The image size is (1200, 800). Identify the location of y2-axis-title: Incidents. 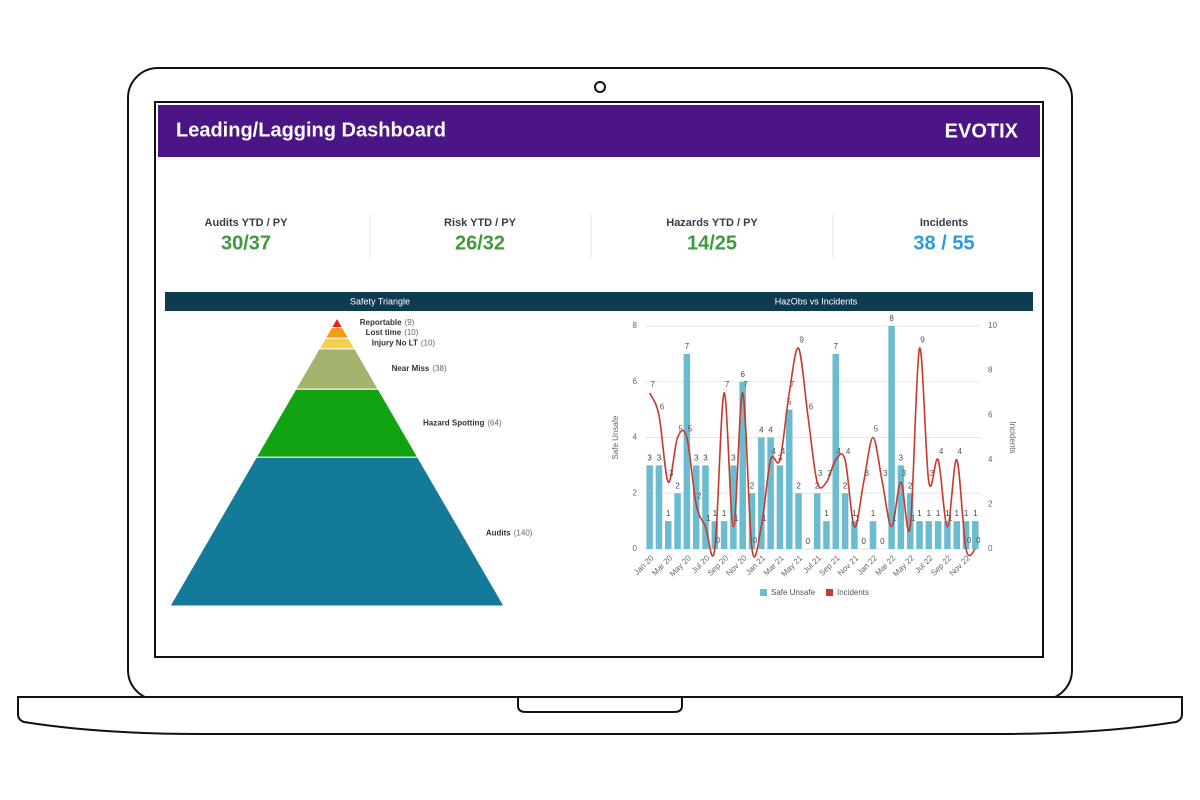
(1012, 437).